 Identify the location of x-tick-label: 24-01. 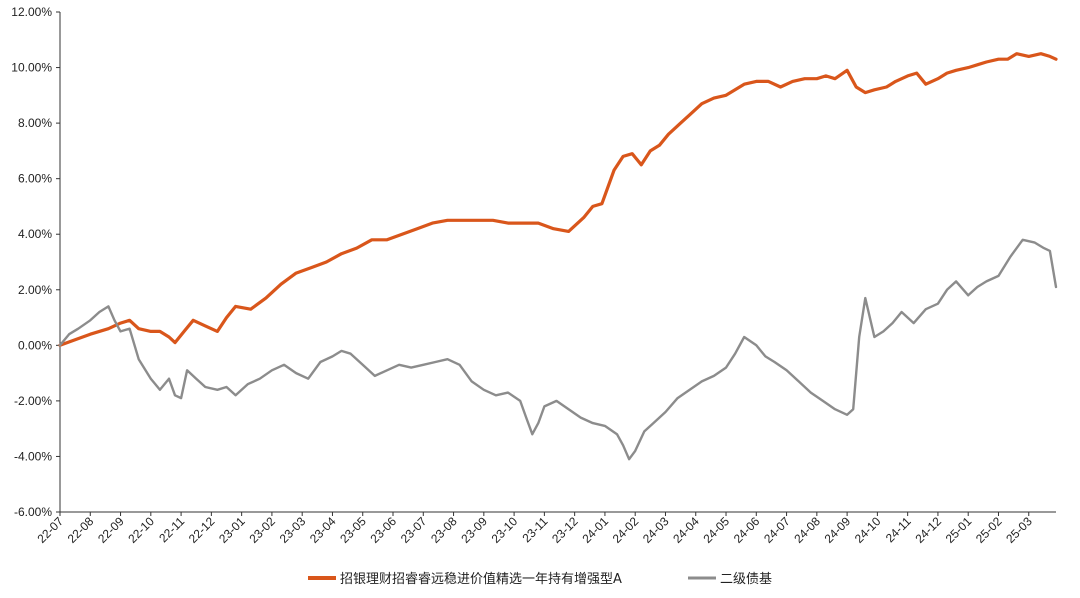
(595, 530).